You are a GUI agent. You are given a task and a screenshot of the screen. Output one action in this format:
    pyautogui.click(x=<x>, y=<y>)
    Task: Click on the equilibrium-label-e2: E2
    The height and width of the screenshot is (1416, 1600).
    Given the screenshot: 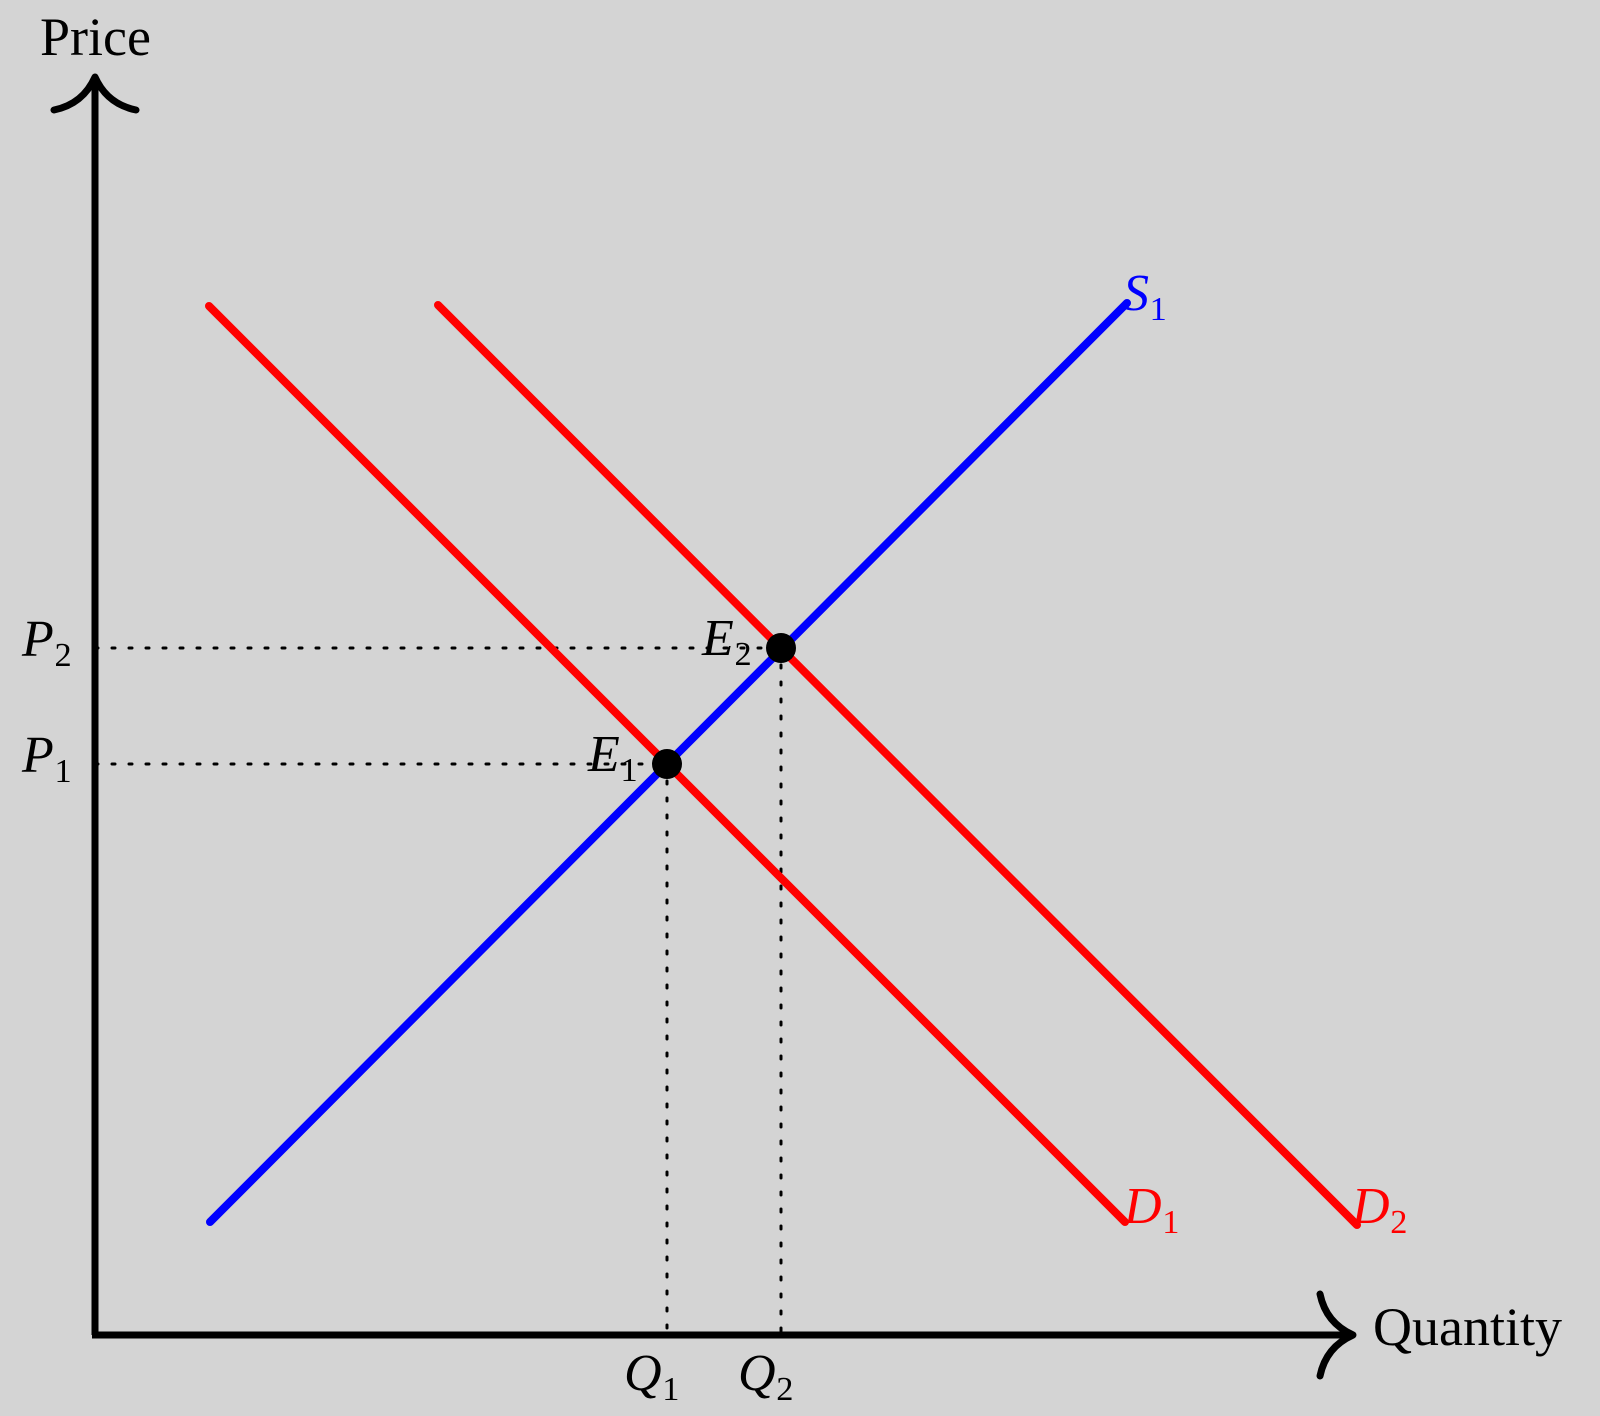 What is the action you would take?
    pyautogui.click(x=727, y=642)
    